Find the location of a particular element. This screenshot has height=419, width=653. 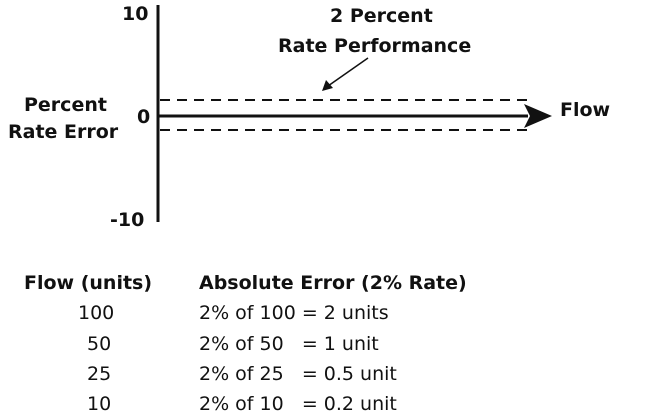

table-header-error: Absolute Error (2% Rate) is located at coordinates (333, 283).